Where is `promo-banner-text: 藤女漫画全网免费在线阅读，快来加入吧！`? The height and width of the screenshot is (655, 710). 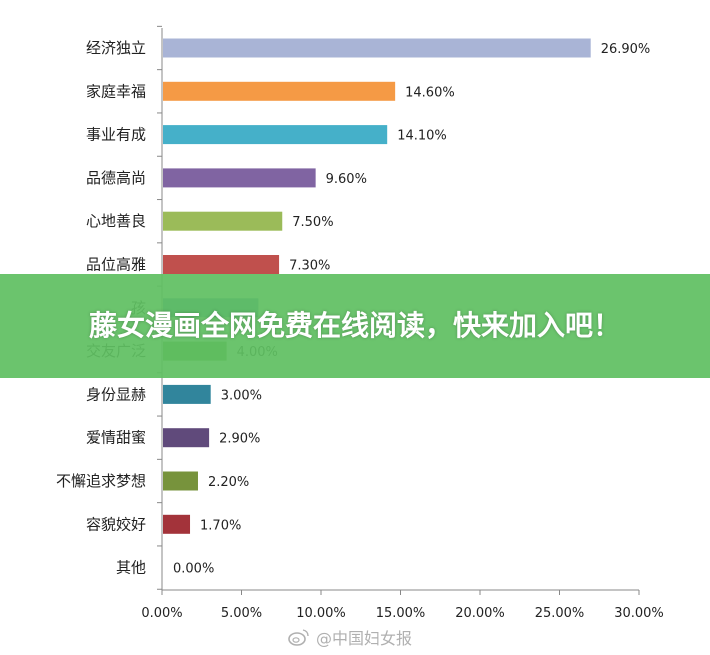
promo-banner-text: 藤女漫画全网免费在线阅读，快来加入吧！ is located at coordinates (354, 325).